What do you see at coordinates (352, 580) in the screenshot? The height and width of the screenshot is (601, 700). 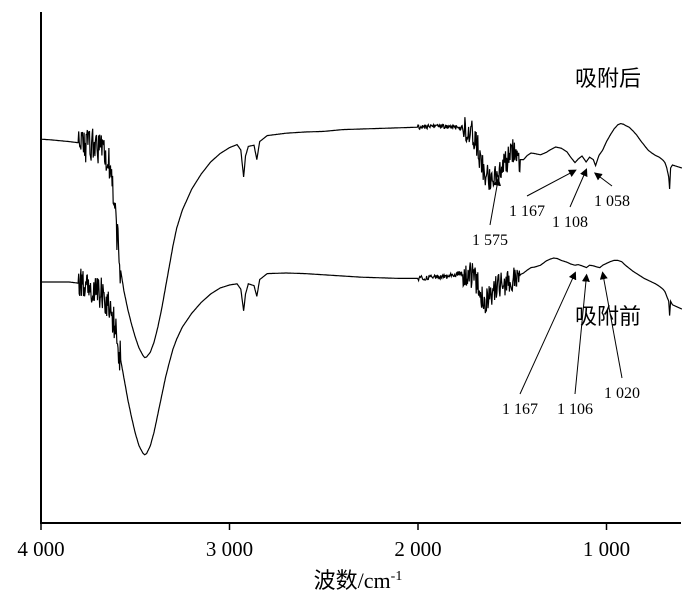 I see `x-axis-title-text: 波数/cm` at bounding box center [352, 580].